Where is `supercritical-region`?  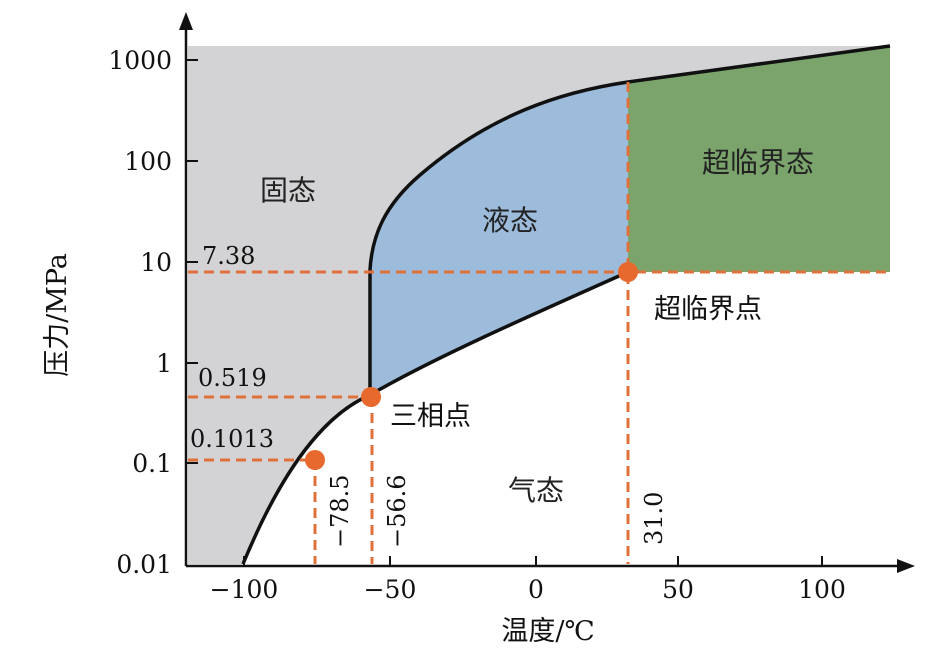
supercritical-region is located at coordinates (759, 159).